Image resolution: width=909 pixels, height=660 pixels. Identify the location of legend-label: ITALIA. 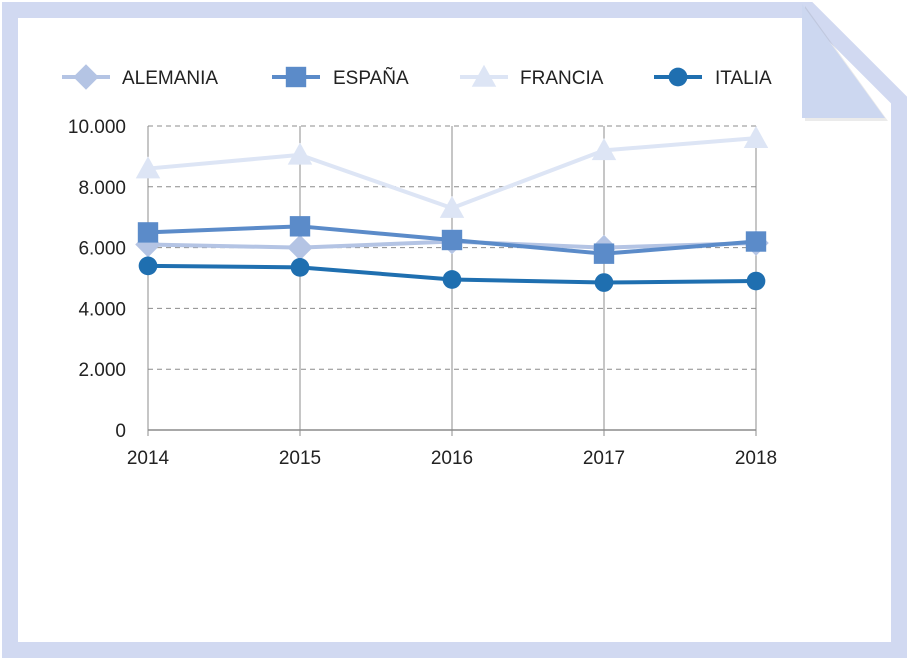
(743, 78).